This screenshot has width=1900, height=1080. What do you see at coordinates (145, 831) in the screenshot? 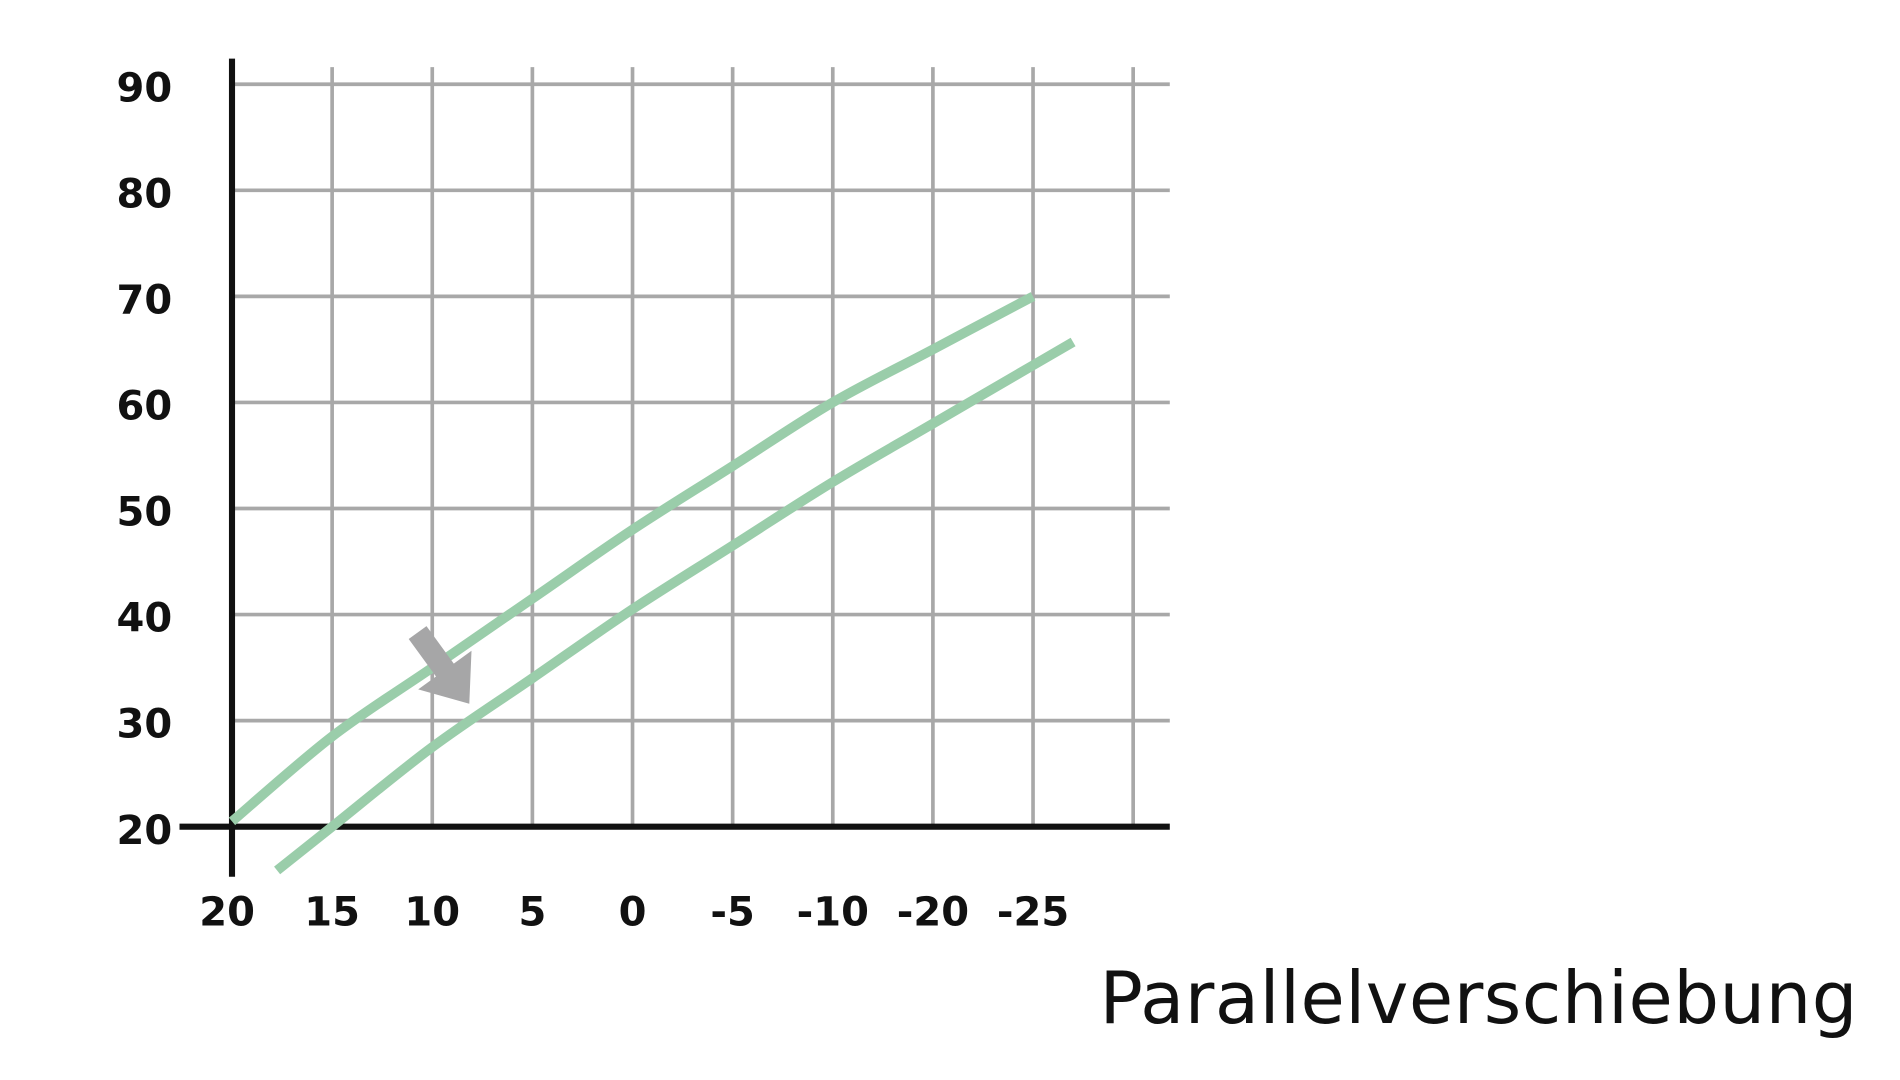
I see `y-tick-label: 20` at bounding box center [145, 831].